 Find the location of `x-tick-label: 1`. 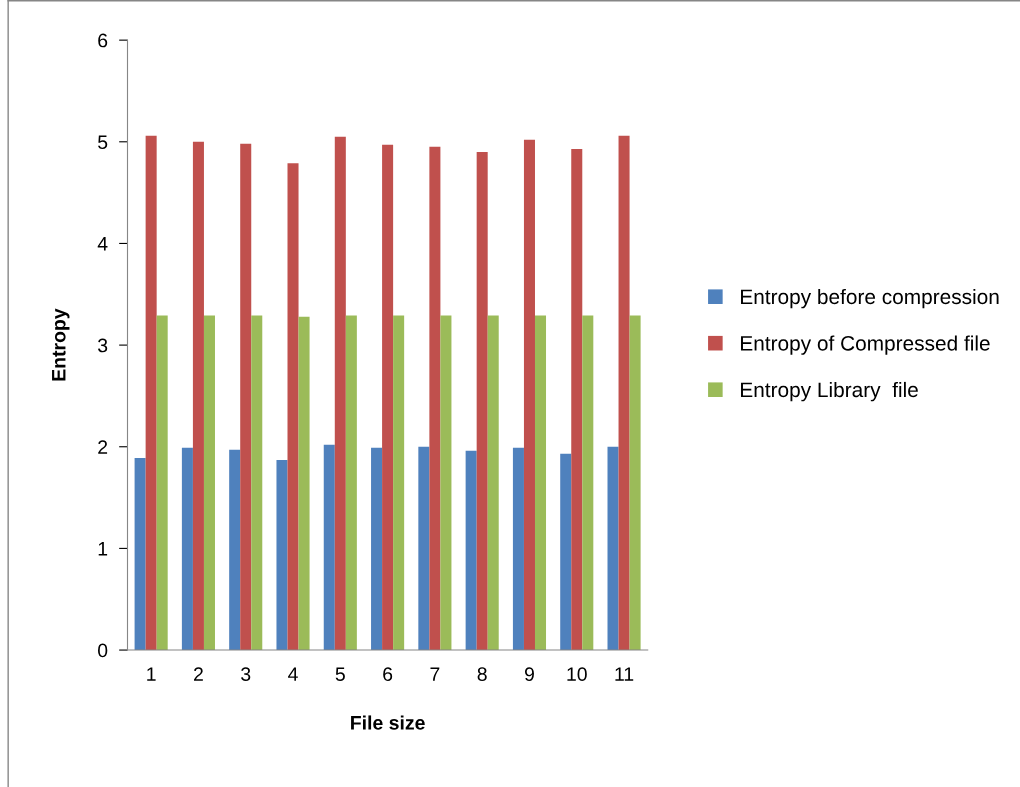

x-tick-label: 1 is located at coordinates (151, 674).